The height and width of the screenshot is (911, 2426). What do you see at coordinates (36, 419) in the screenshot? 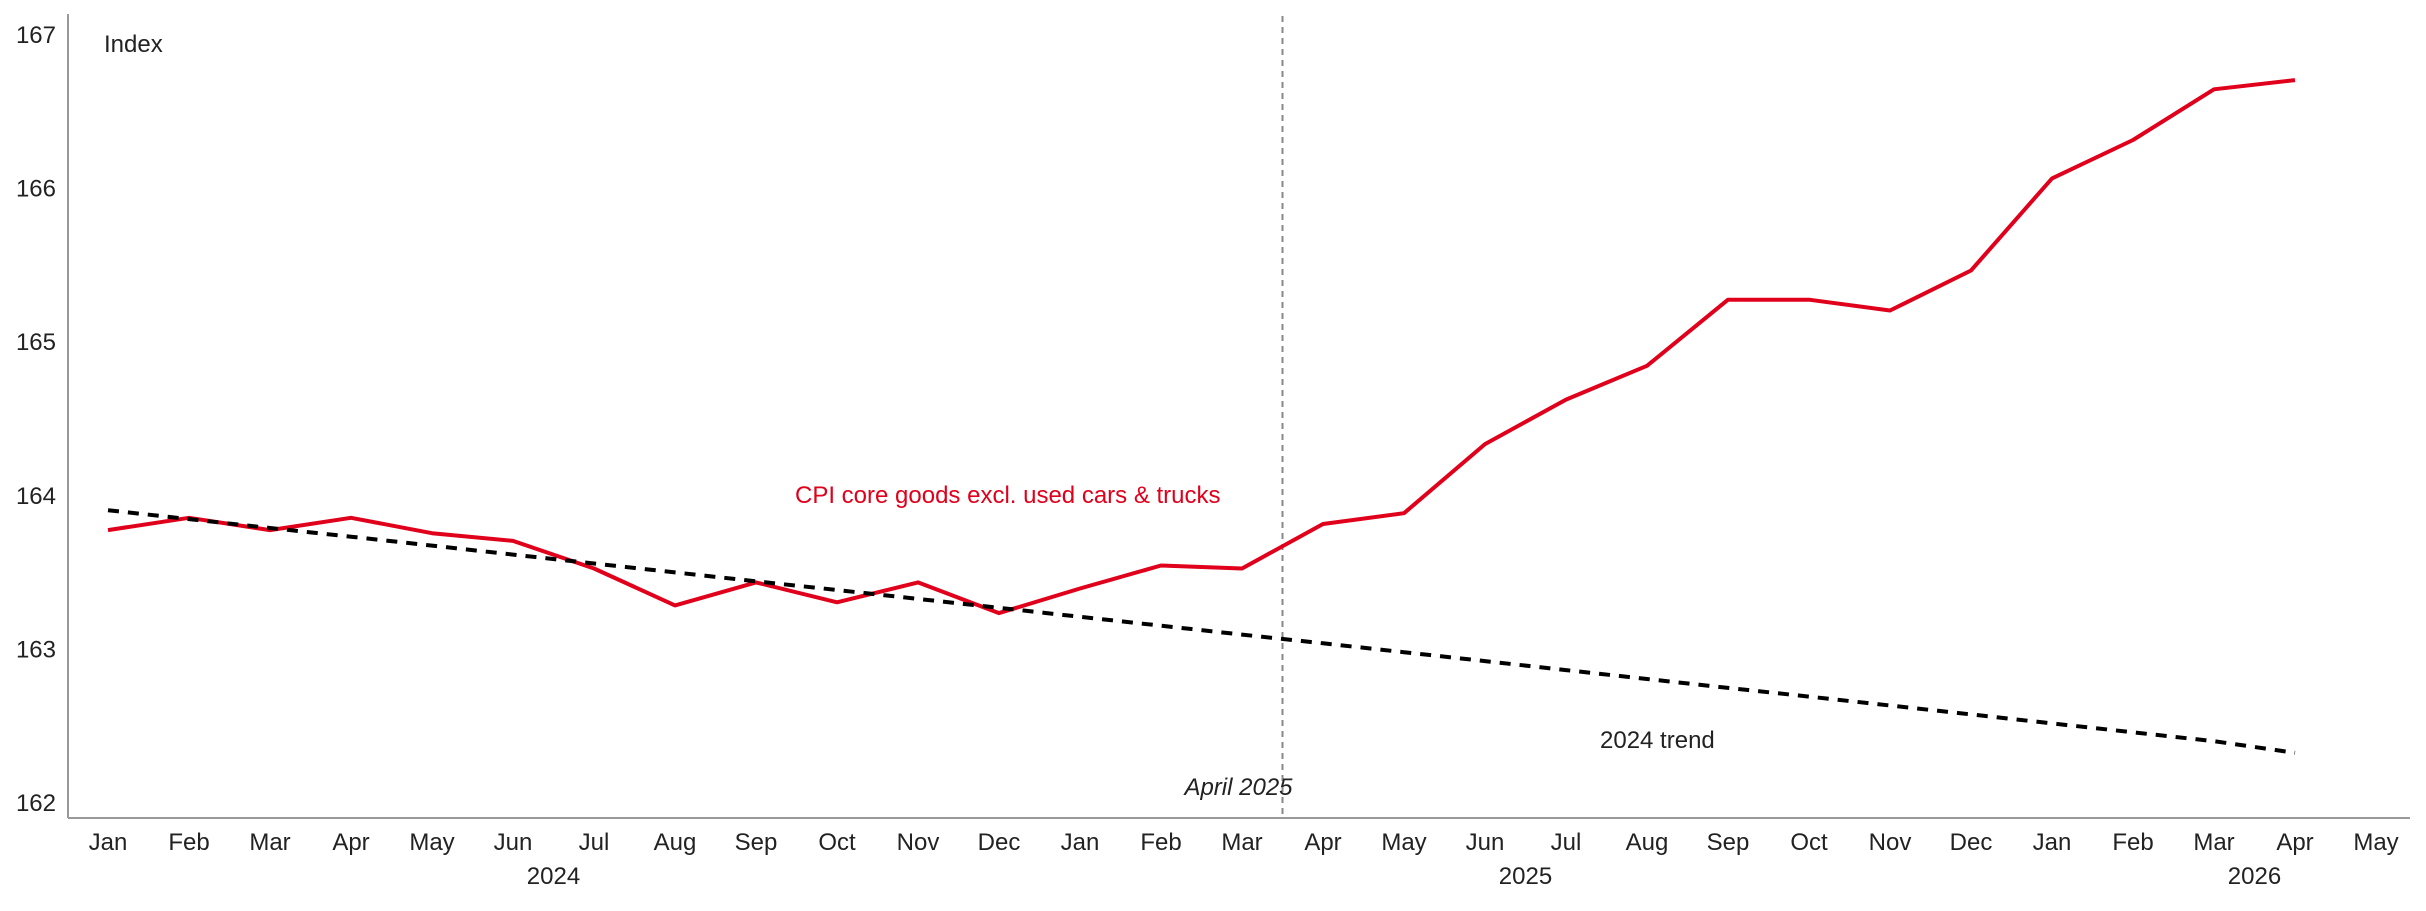
I see `y-tick-labels: 162 163 164 165 166 167` at bounding box center [36, 419].